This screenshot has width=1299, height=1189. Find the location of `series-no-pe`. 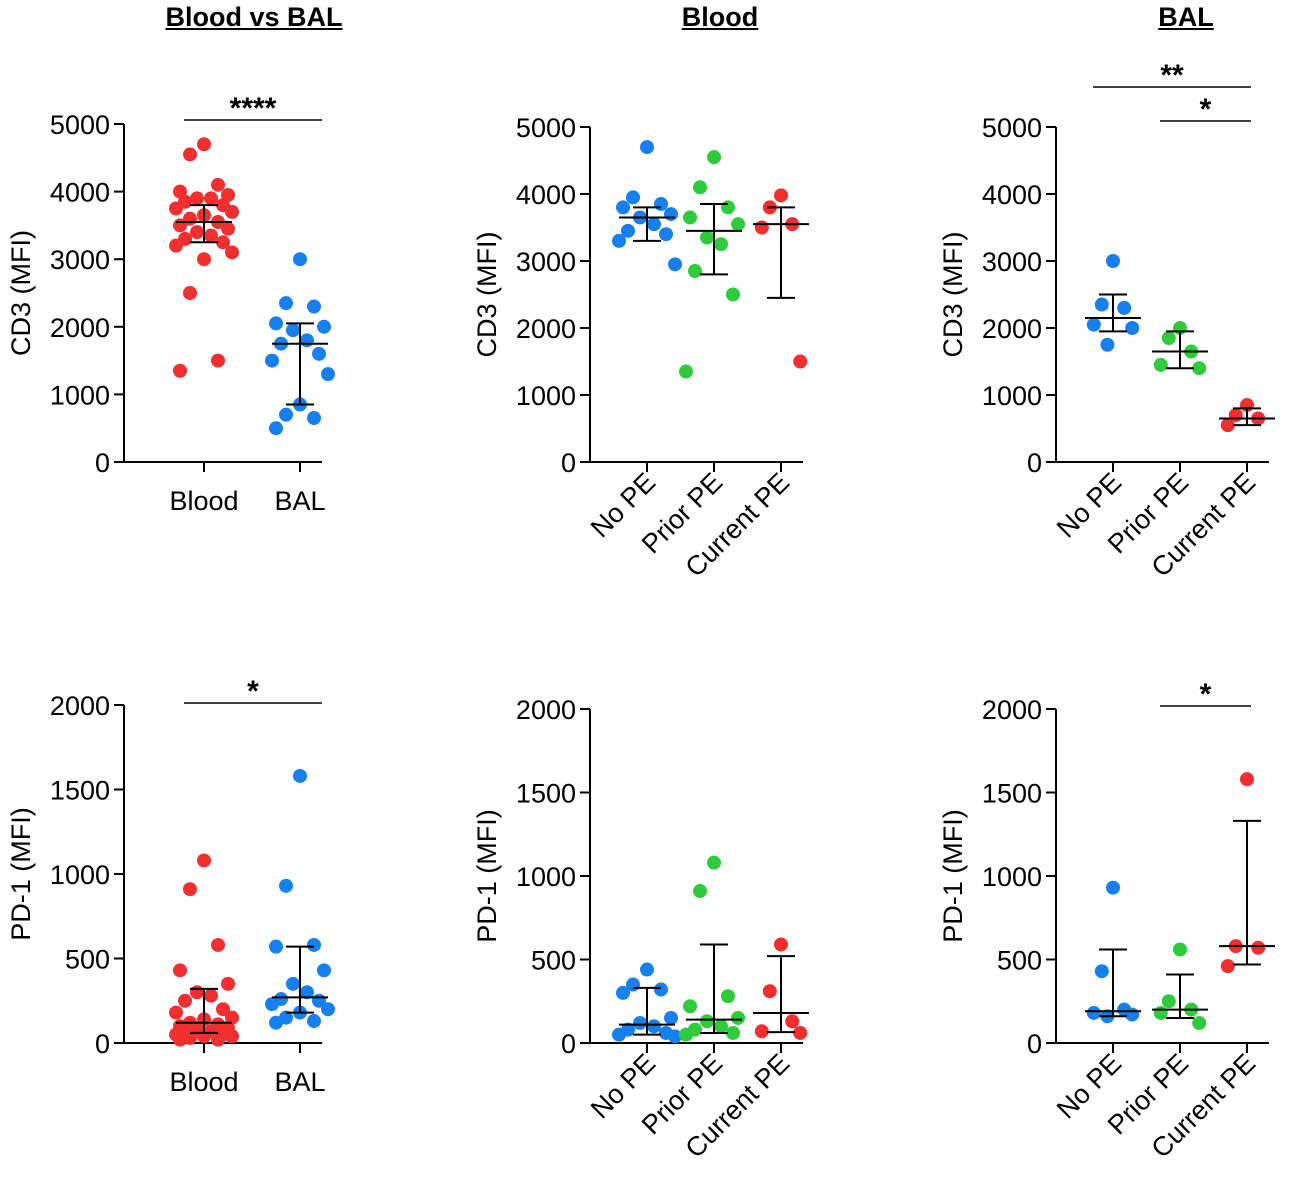

series-no-pe is located at coordinates (647, 1003).